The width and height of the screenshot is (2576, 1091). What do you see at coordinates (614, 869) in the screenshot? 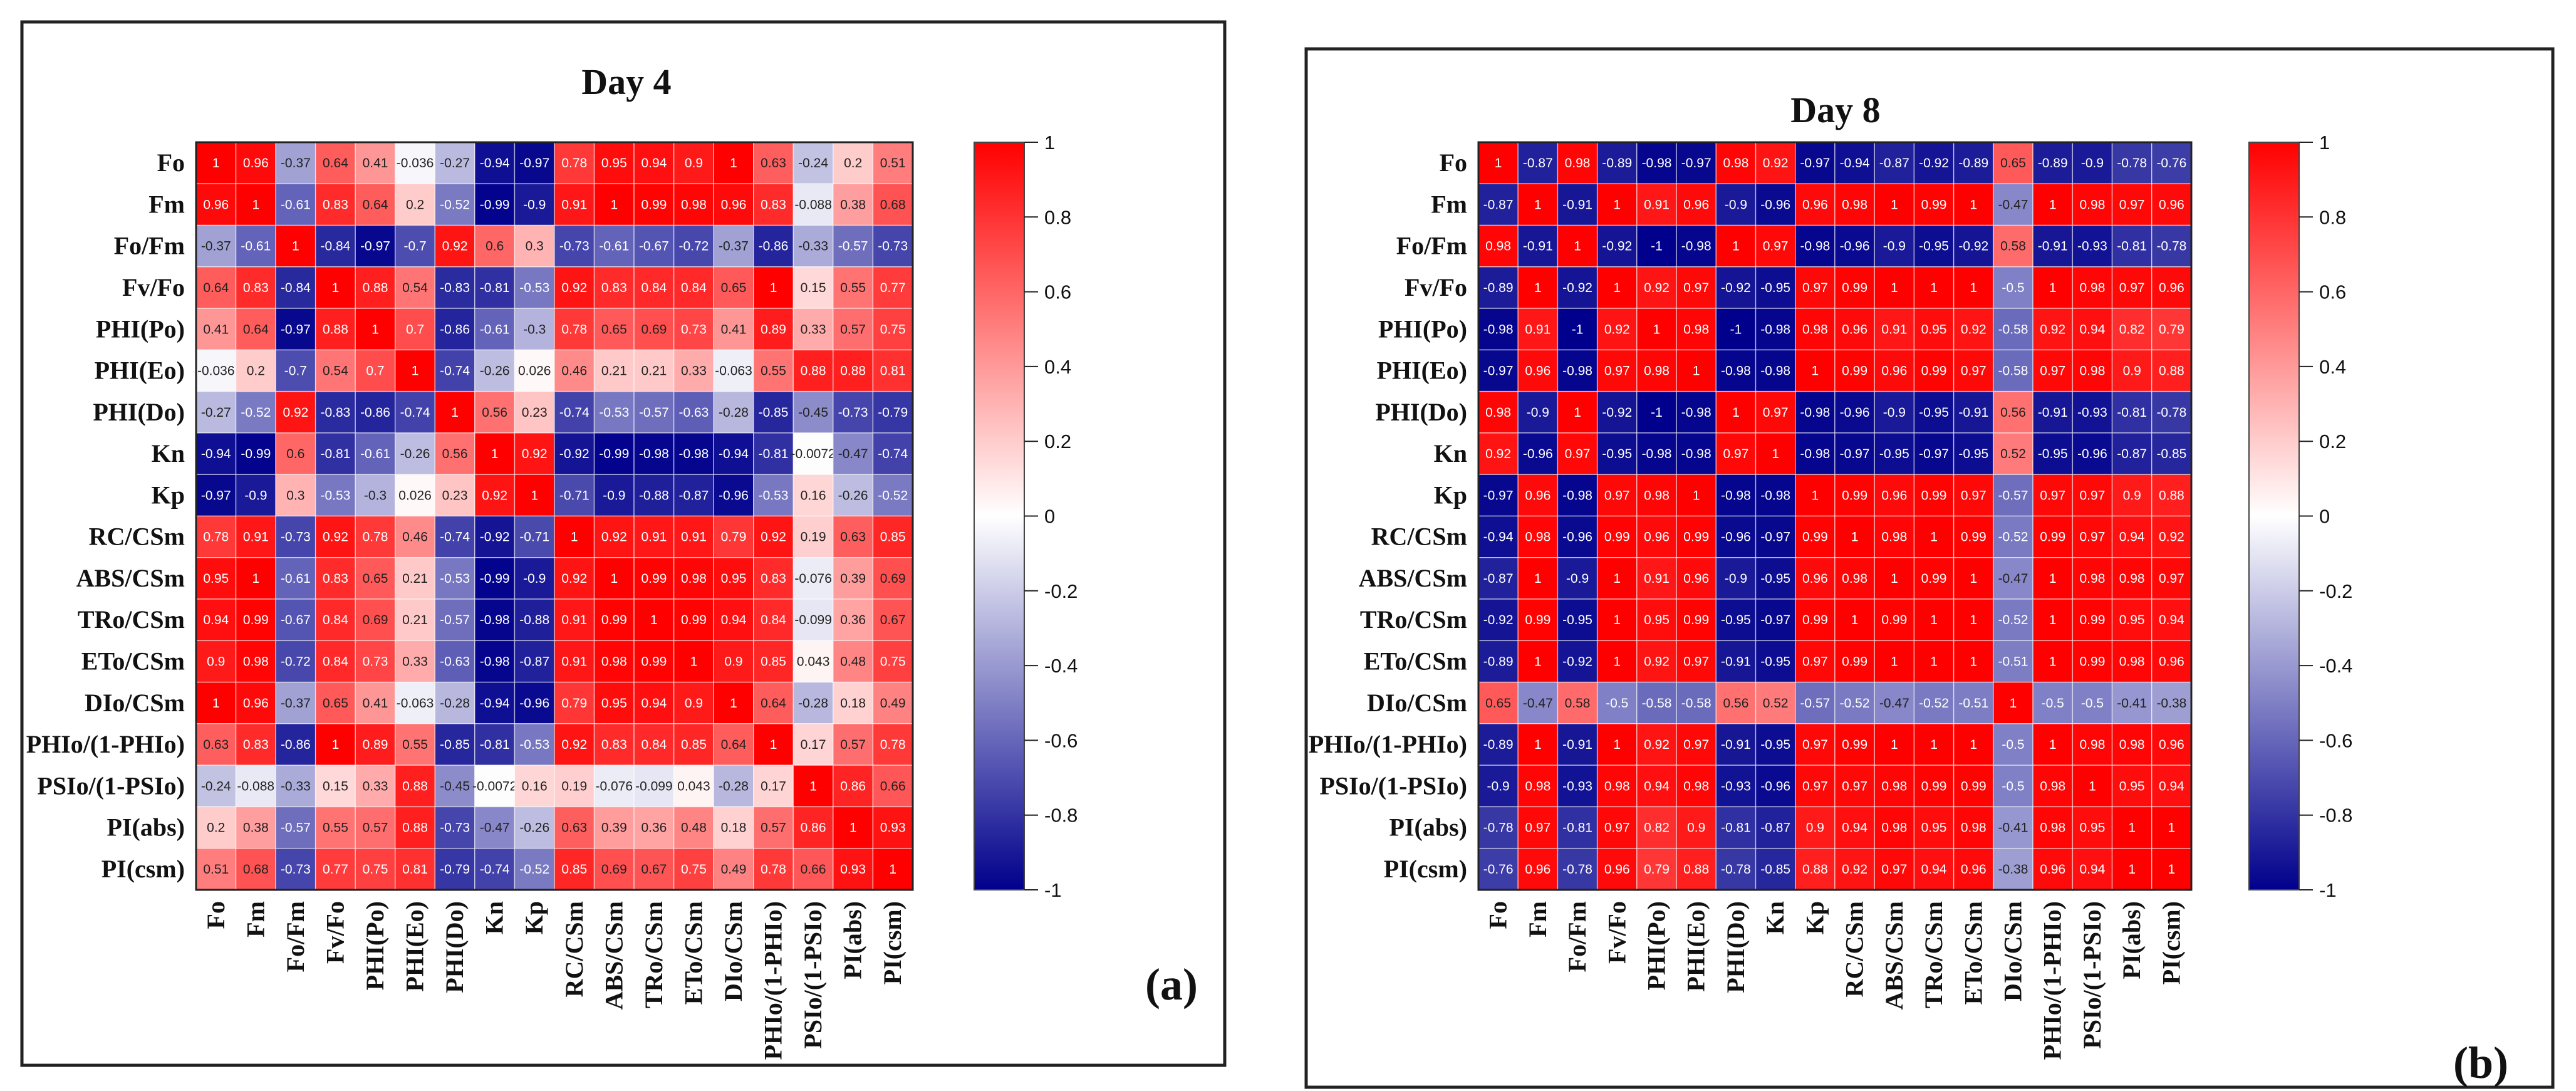
I see `cell-value-label: 0.69` at bounding box center [614, 869].